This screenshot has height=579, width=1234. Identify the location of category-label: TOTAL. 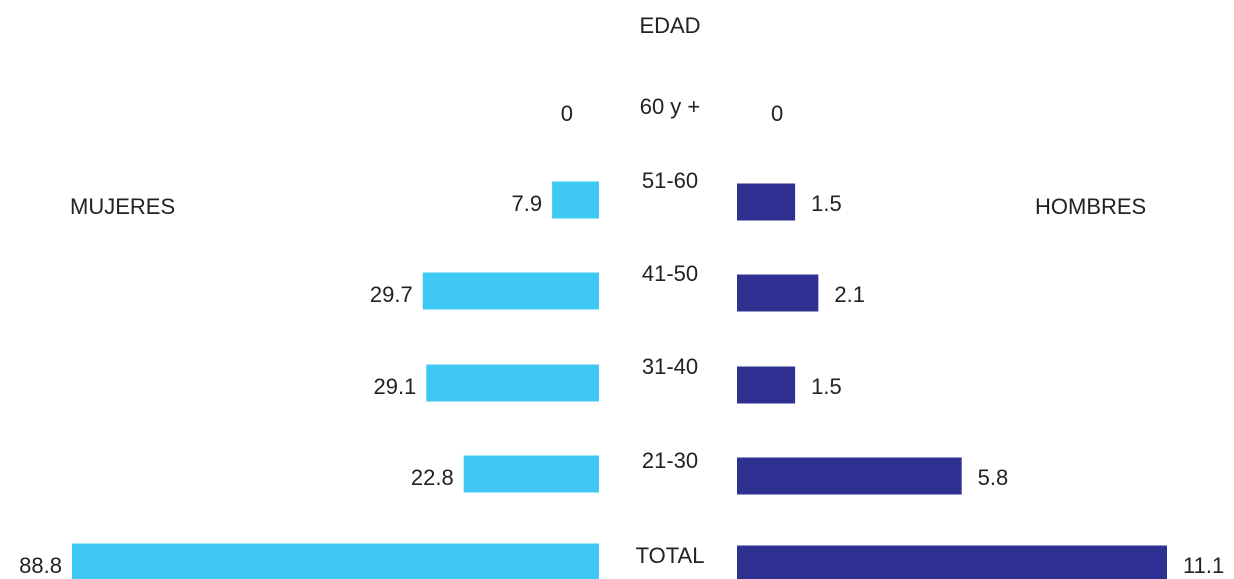
(670, 555).